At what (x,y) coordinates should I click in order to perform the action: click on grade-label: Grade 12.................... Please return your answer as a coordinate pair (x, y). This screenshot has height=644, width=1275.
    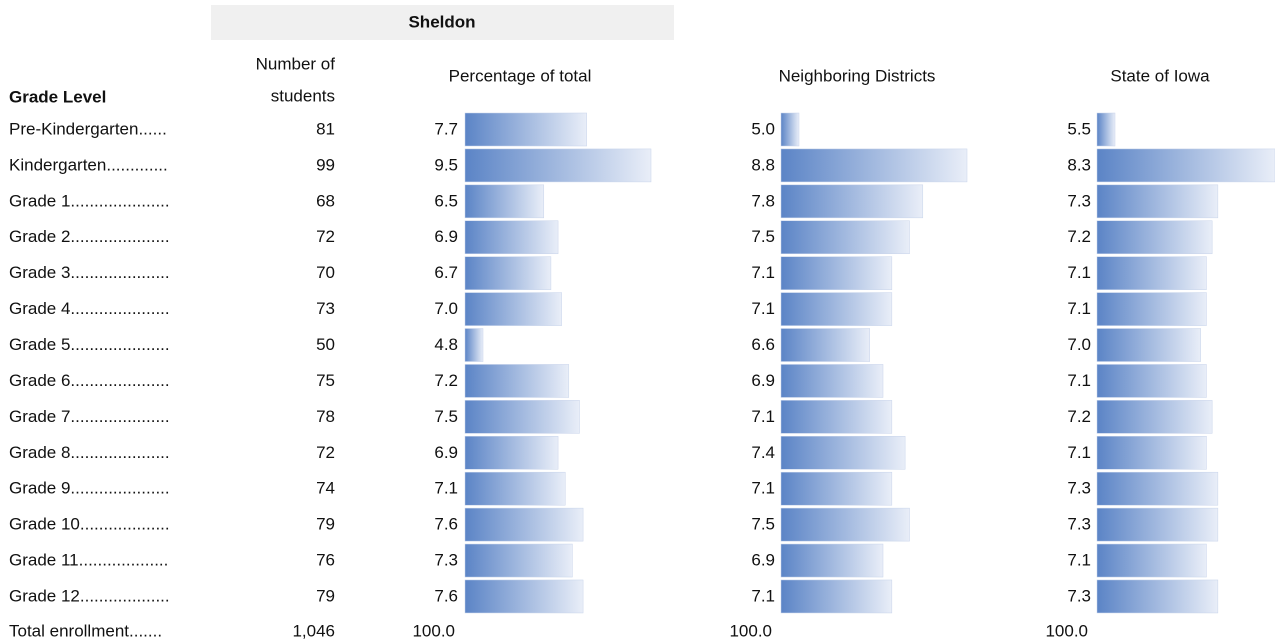
    Looking at the image, I should click on (89, 595).